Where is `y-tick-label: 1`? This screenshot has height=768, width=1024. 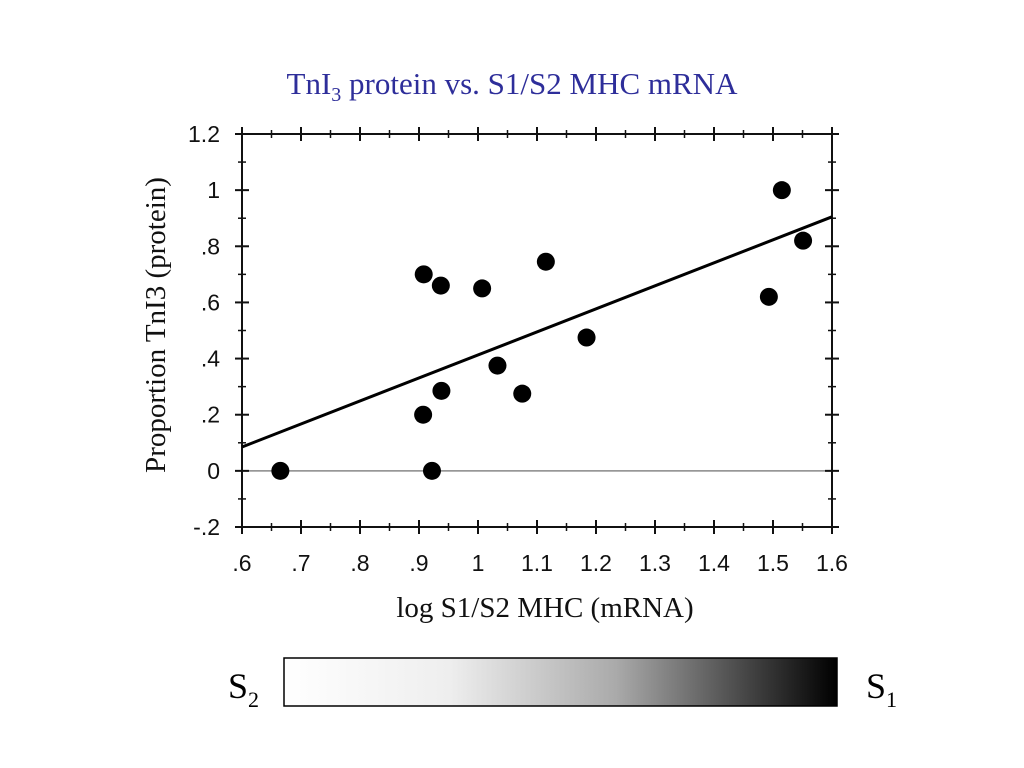
y-tick-label: 1 is located at coordinates (213, 190).